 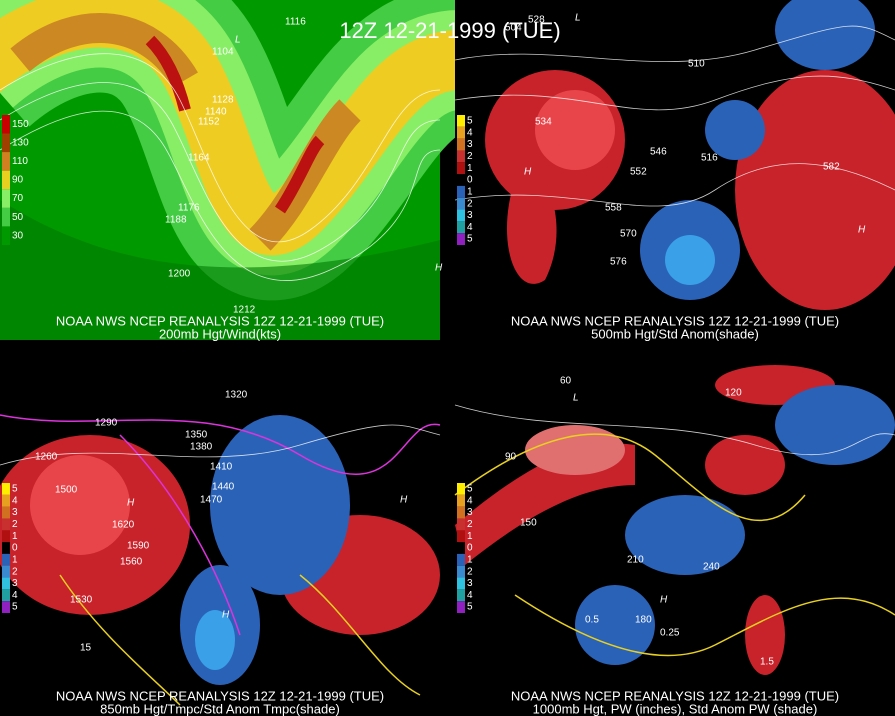 What do you see at coordinates (223, 487) in the screenshot?
I see `contour-label: 1440` at bounding box center [223, 487].